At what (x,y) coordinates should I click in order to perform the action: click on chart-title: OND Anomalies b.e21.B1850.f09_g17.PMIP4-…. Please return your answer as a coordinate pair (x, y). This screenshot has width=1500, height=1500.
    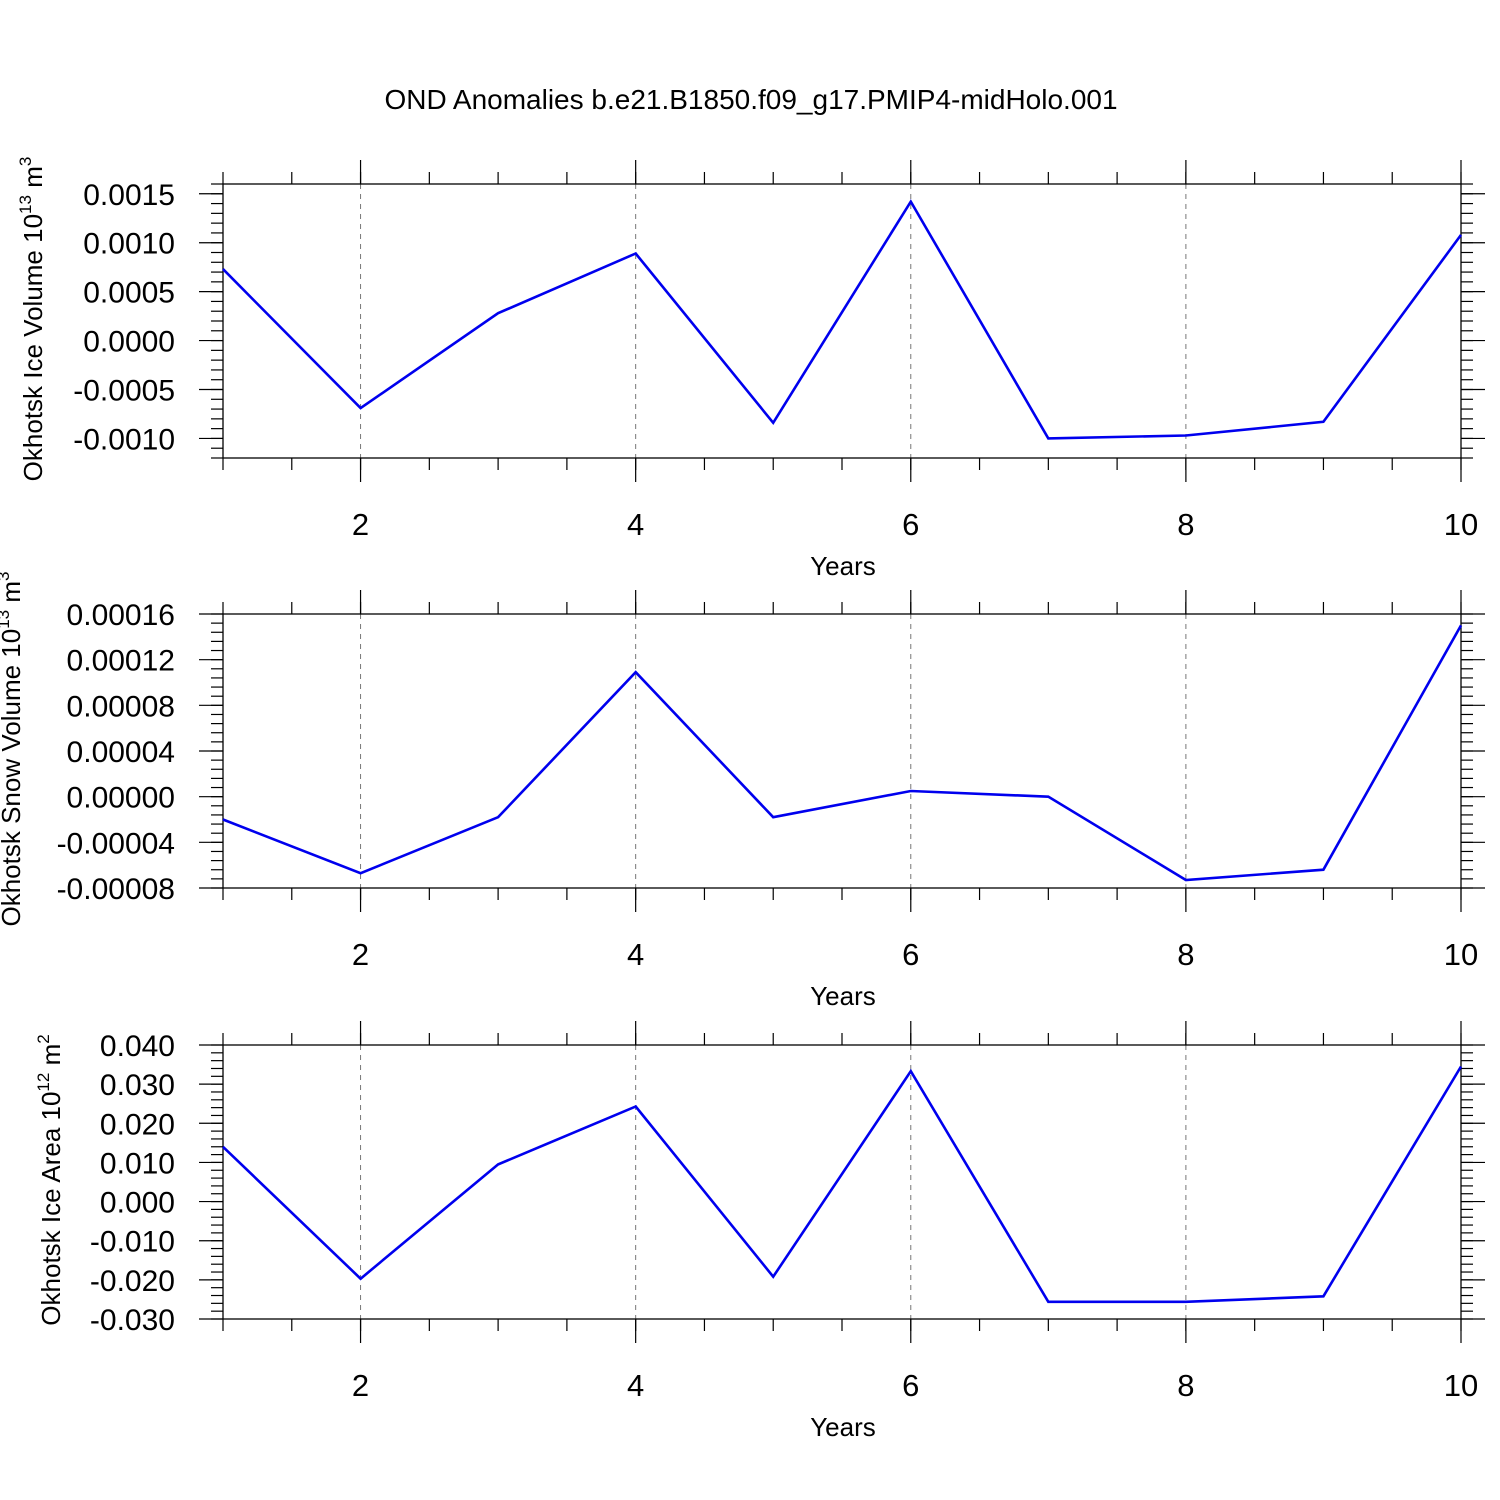
    Looking at the image, I should click on (750, 99).